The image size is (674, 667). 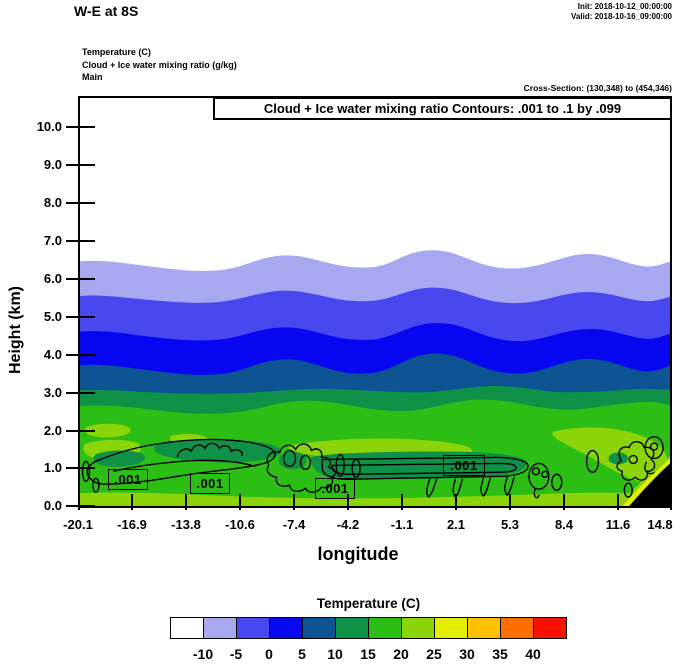 What do you see at coordinates (203, 654) in the screenshot?
I see `colorbar-label: -10` at bounding box center [203, 654].